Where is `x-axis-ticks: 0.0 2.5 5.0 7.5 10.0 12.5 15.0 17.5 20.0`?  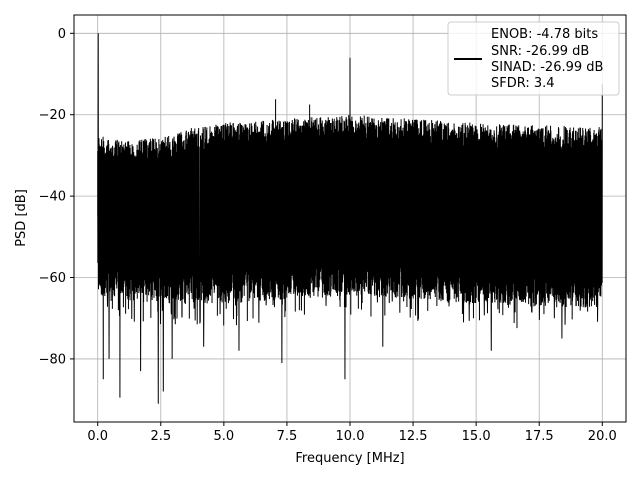 x-axis-ticks: 0.0 2.5 5.0 7.5 10.0 12.5 15.0 17.5 20.0 is located at coordinates (352, 433).